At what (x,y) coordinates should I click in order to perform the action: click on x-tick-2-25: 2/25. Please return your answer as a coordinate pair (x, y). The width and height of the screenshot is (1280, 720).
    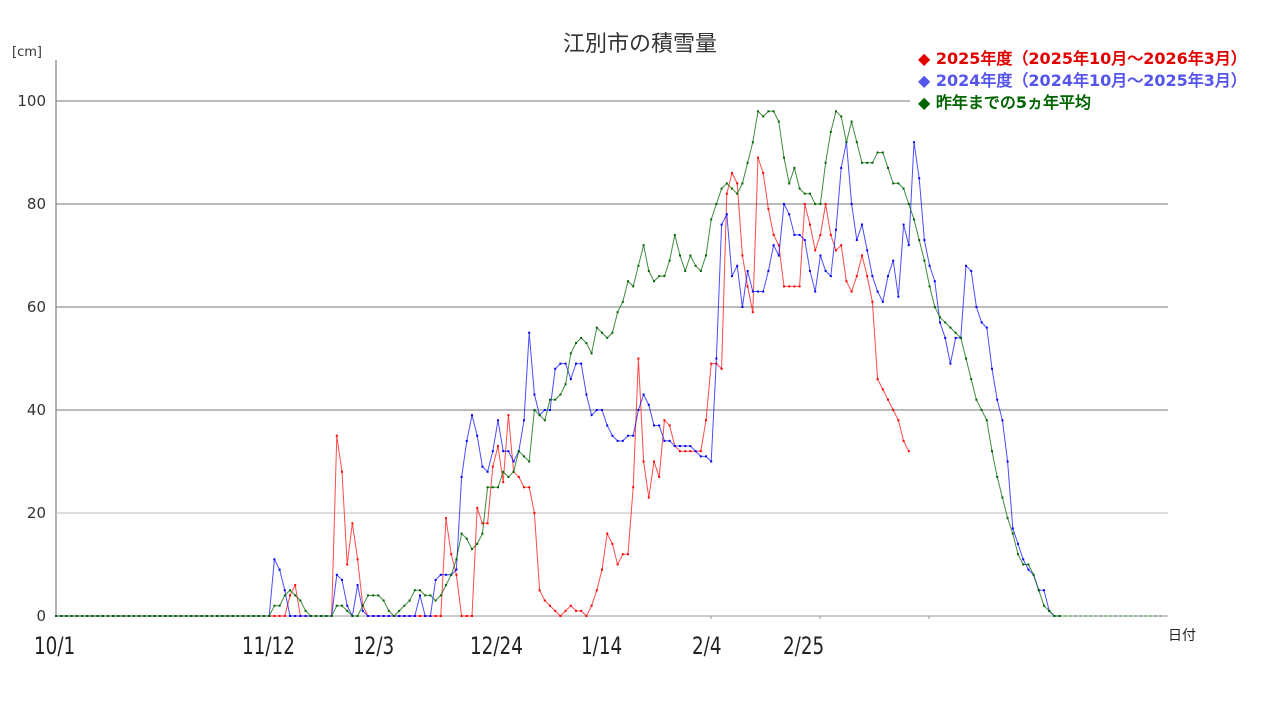
    Looking at the image, I should click on (804, 646).